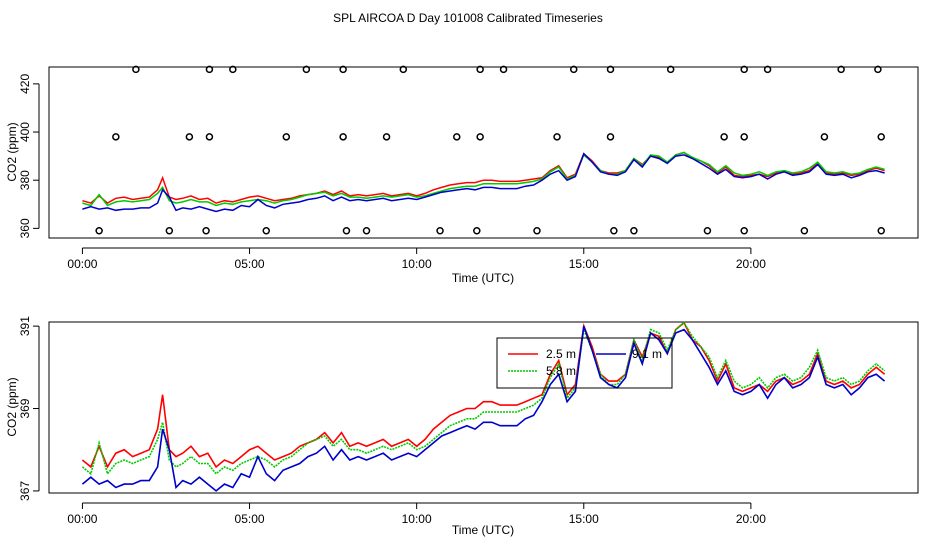  Describe the element at coordinates (751, 519) in the screenshot. I see `x-tick-label-2: 20:00` at that location.